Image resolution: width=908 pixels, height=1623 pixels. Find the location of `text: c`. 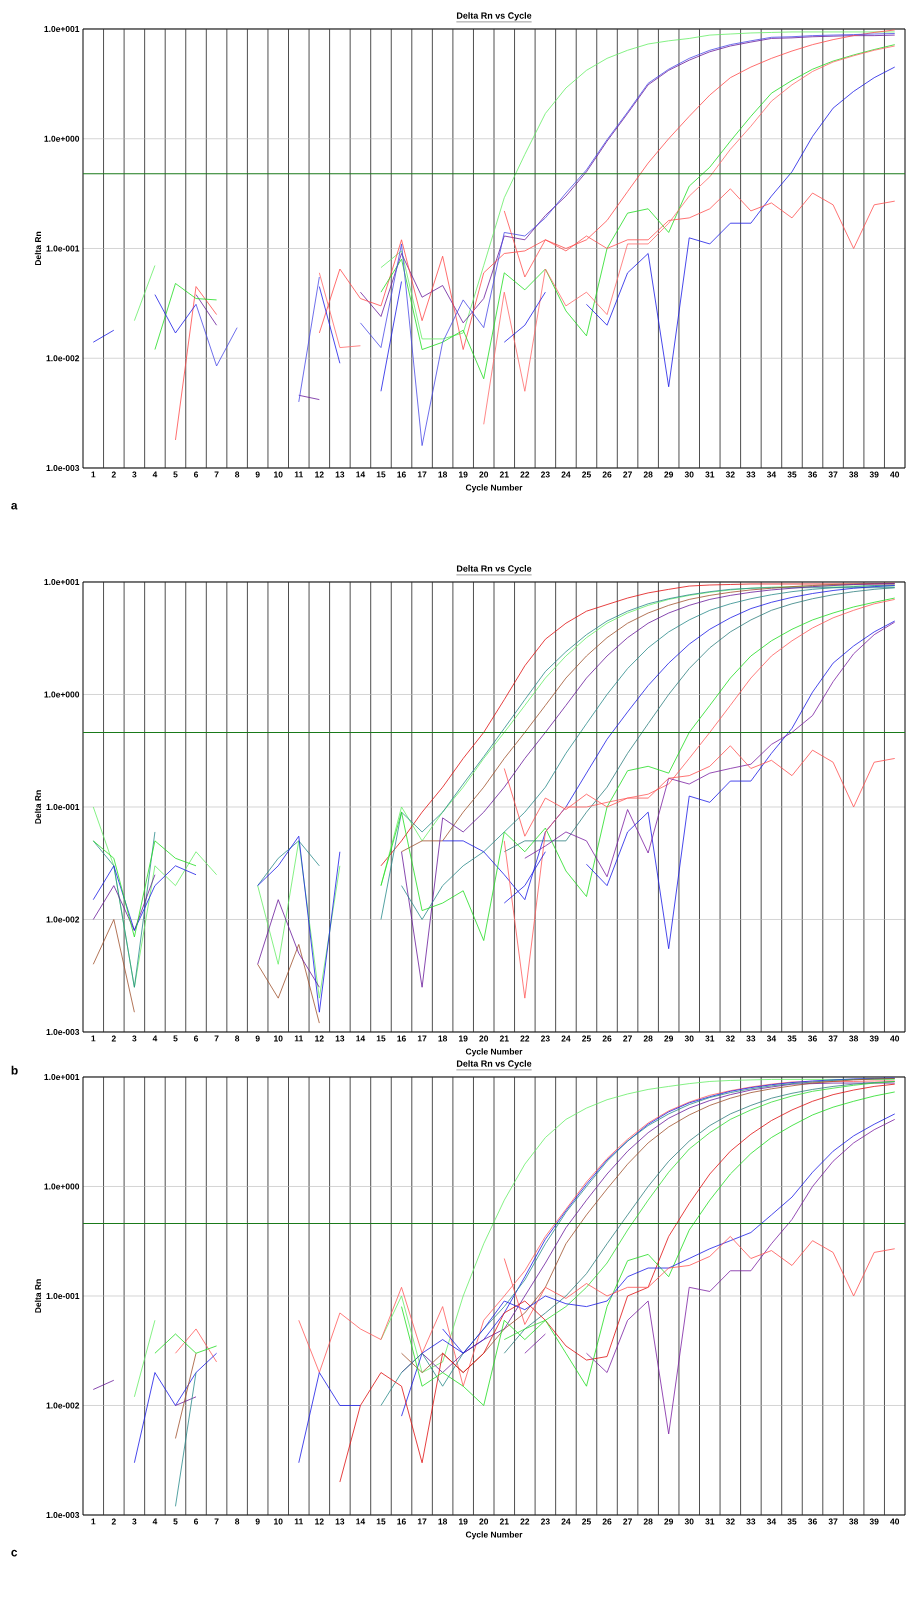

text: c is located at coordinates (14, 1553).